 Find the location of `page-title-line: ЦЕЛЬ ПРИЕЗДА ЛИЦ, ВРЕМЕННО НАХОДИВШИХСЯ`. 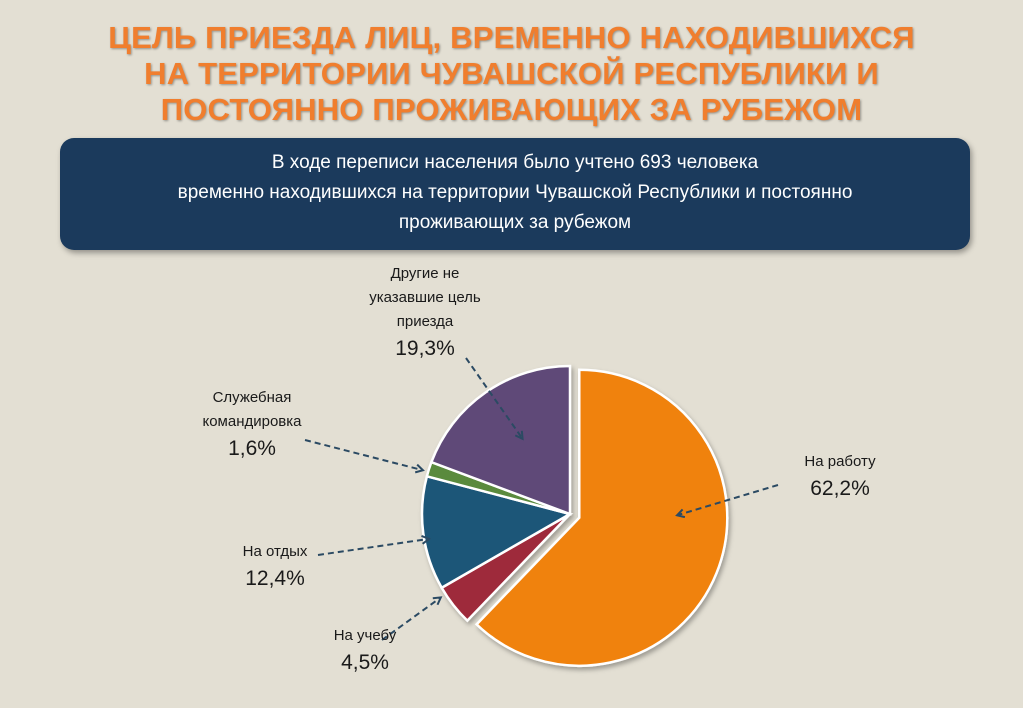

page-title-line: ЦЕЛЬ ПРИЕЗДА ЛИЦ, ВРЕМЕННО НАХОДИВШИХСЯ is located at coordinates (511, 37).